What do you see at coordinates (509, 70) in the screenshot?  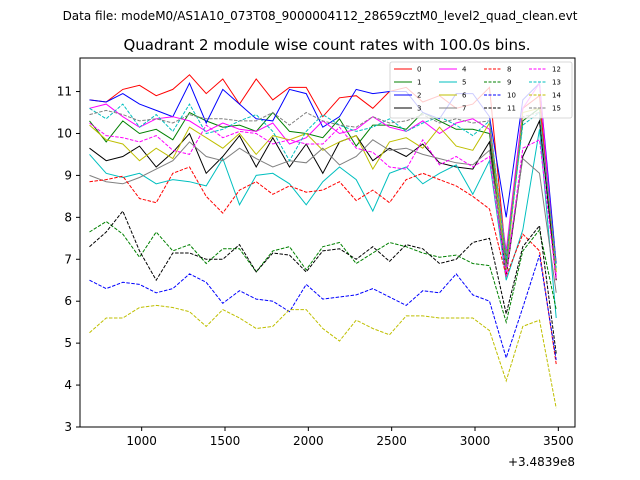 I see `legend-label-8: 8` at bounding box center [509, 70].